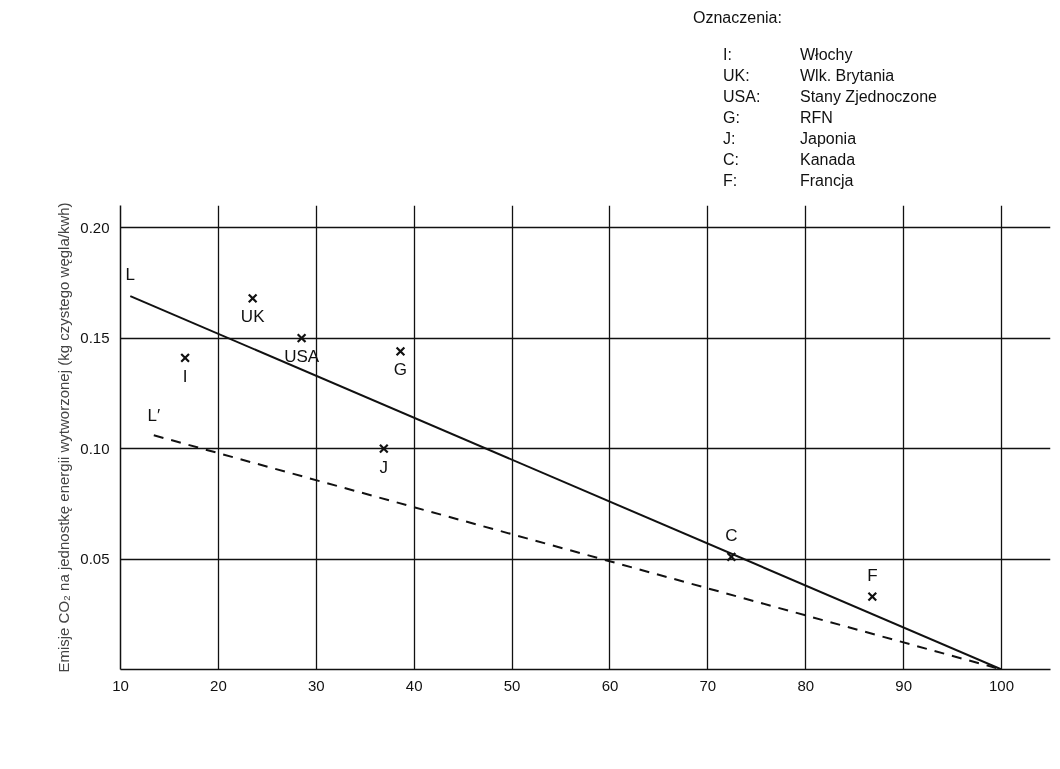 The width and height of the screenshot is (1060, 769). Describe the element at coordinates (218, 685) in the screenshot. I see `x-tick-label: 20` at that location.